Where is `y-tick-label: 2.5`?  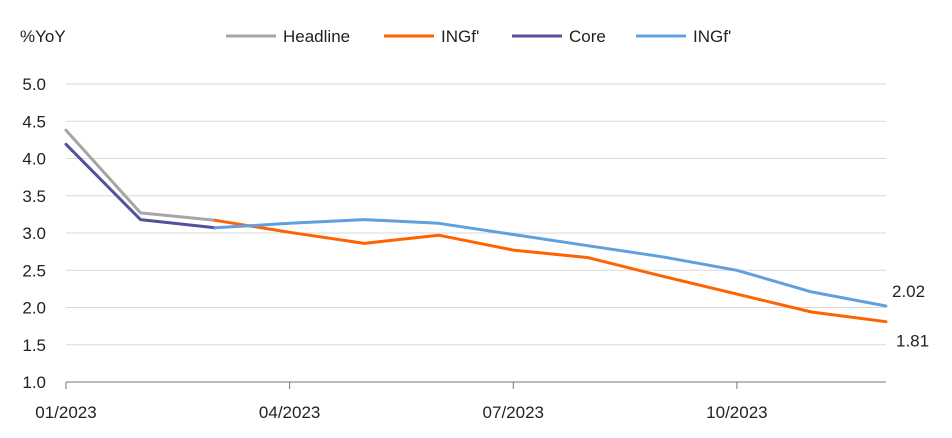 y-tick-label: 2.5 is located at coordinates (34, 270).